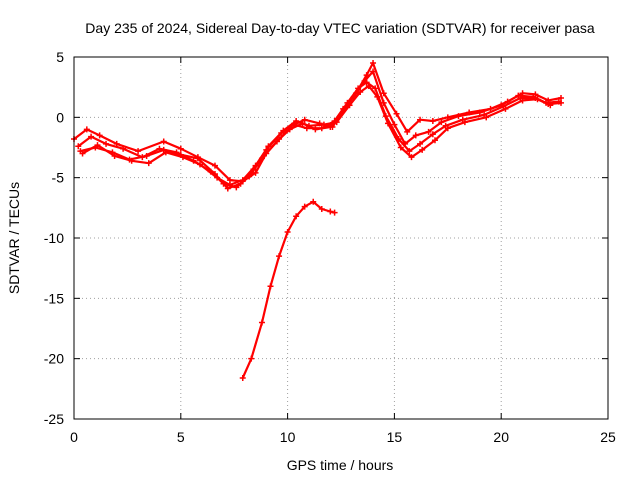 Image resolution: width=640 pixels, height=480 pixels. Describe the element at coordinates (60, 57) in the screenshot. I see `y-tick-label: 5` at that location.